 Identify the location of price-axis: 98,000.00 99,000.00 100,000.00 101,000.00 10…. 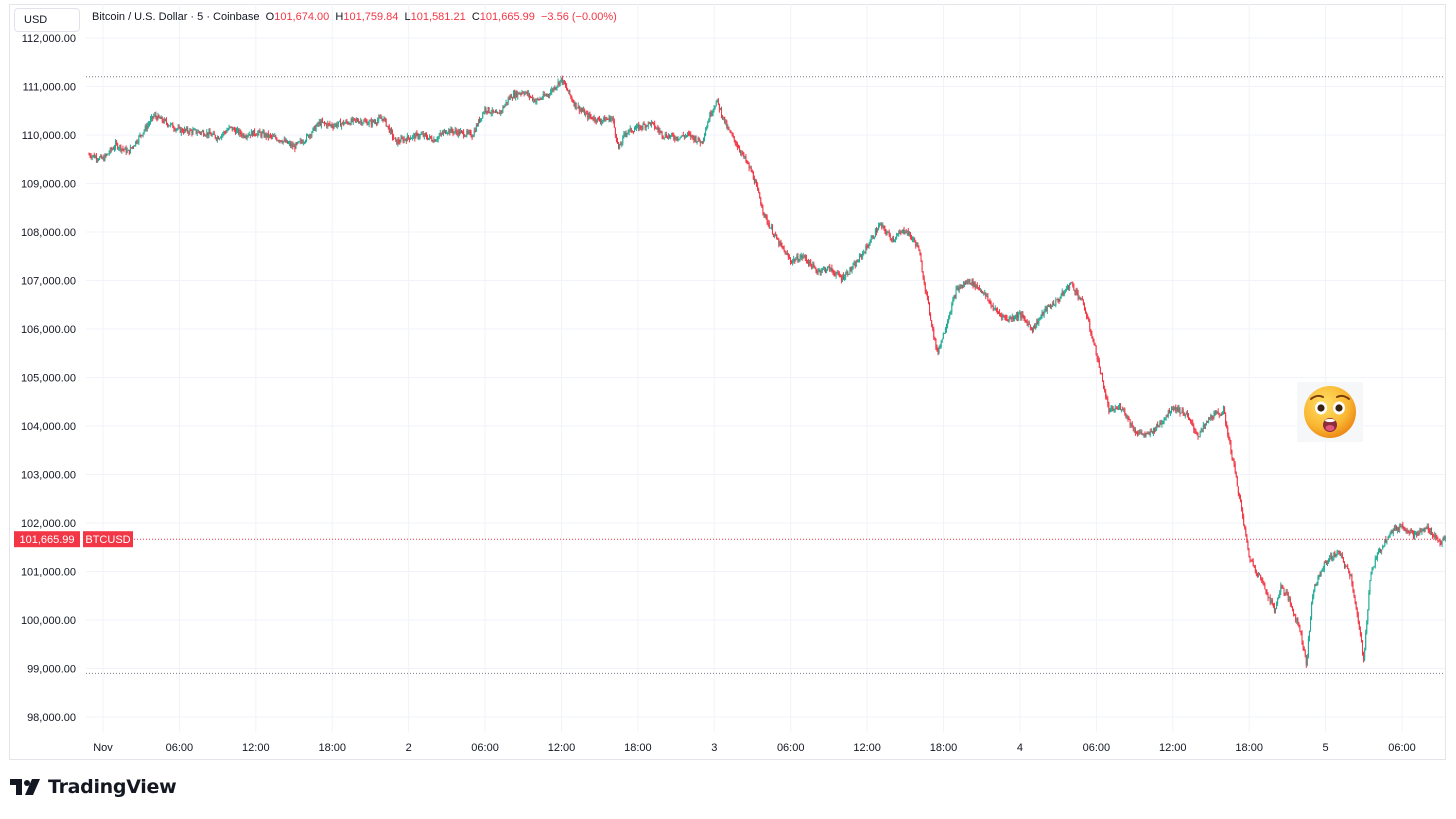
(48, 378).